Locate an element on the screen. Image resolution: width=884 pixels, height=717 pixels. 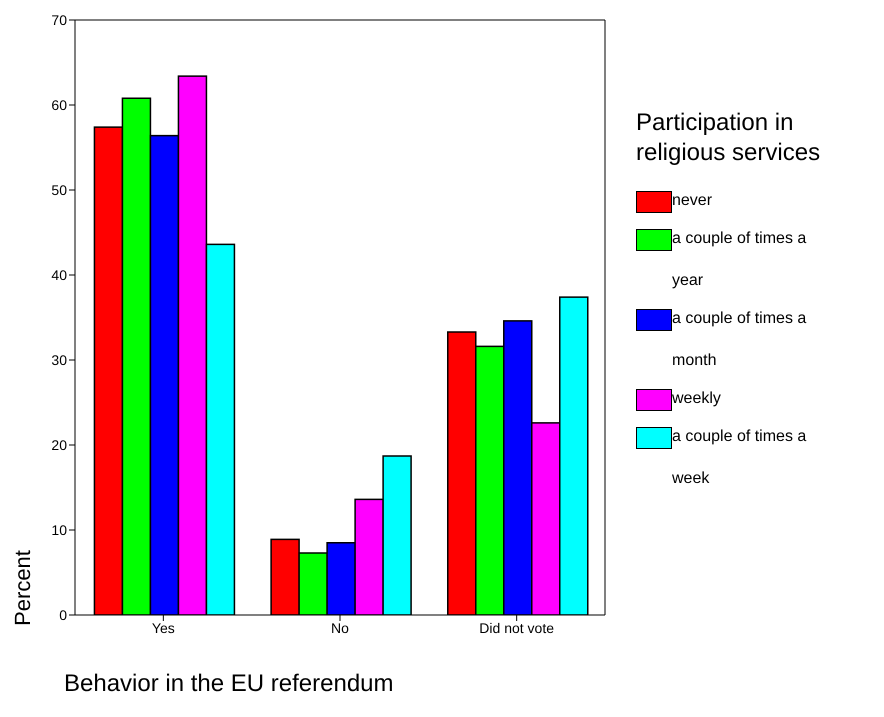
y-tick-label: 20 is located at coordinates (59, 444).